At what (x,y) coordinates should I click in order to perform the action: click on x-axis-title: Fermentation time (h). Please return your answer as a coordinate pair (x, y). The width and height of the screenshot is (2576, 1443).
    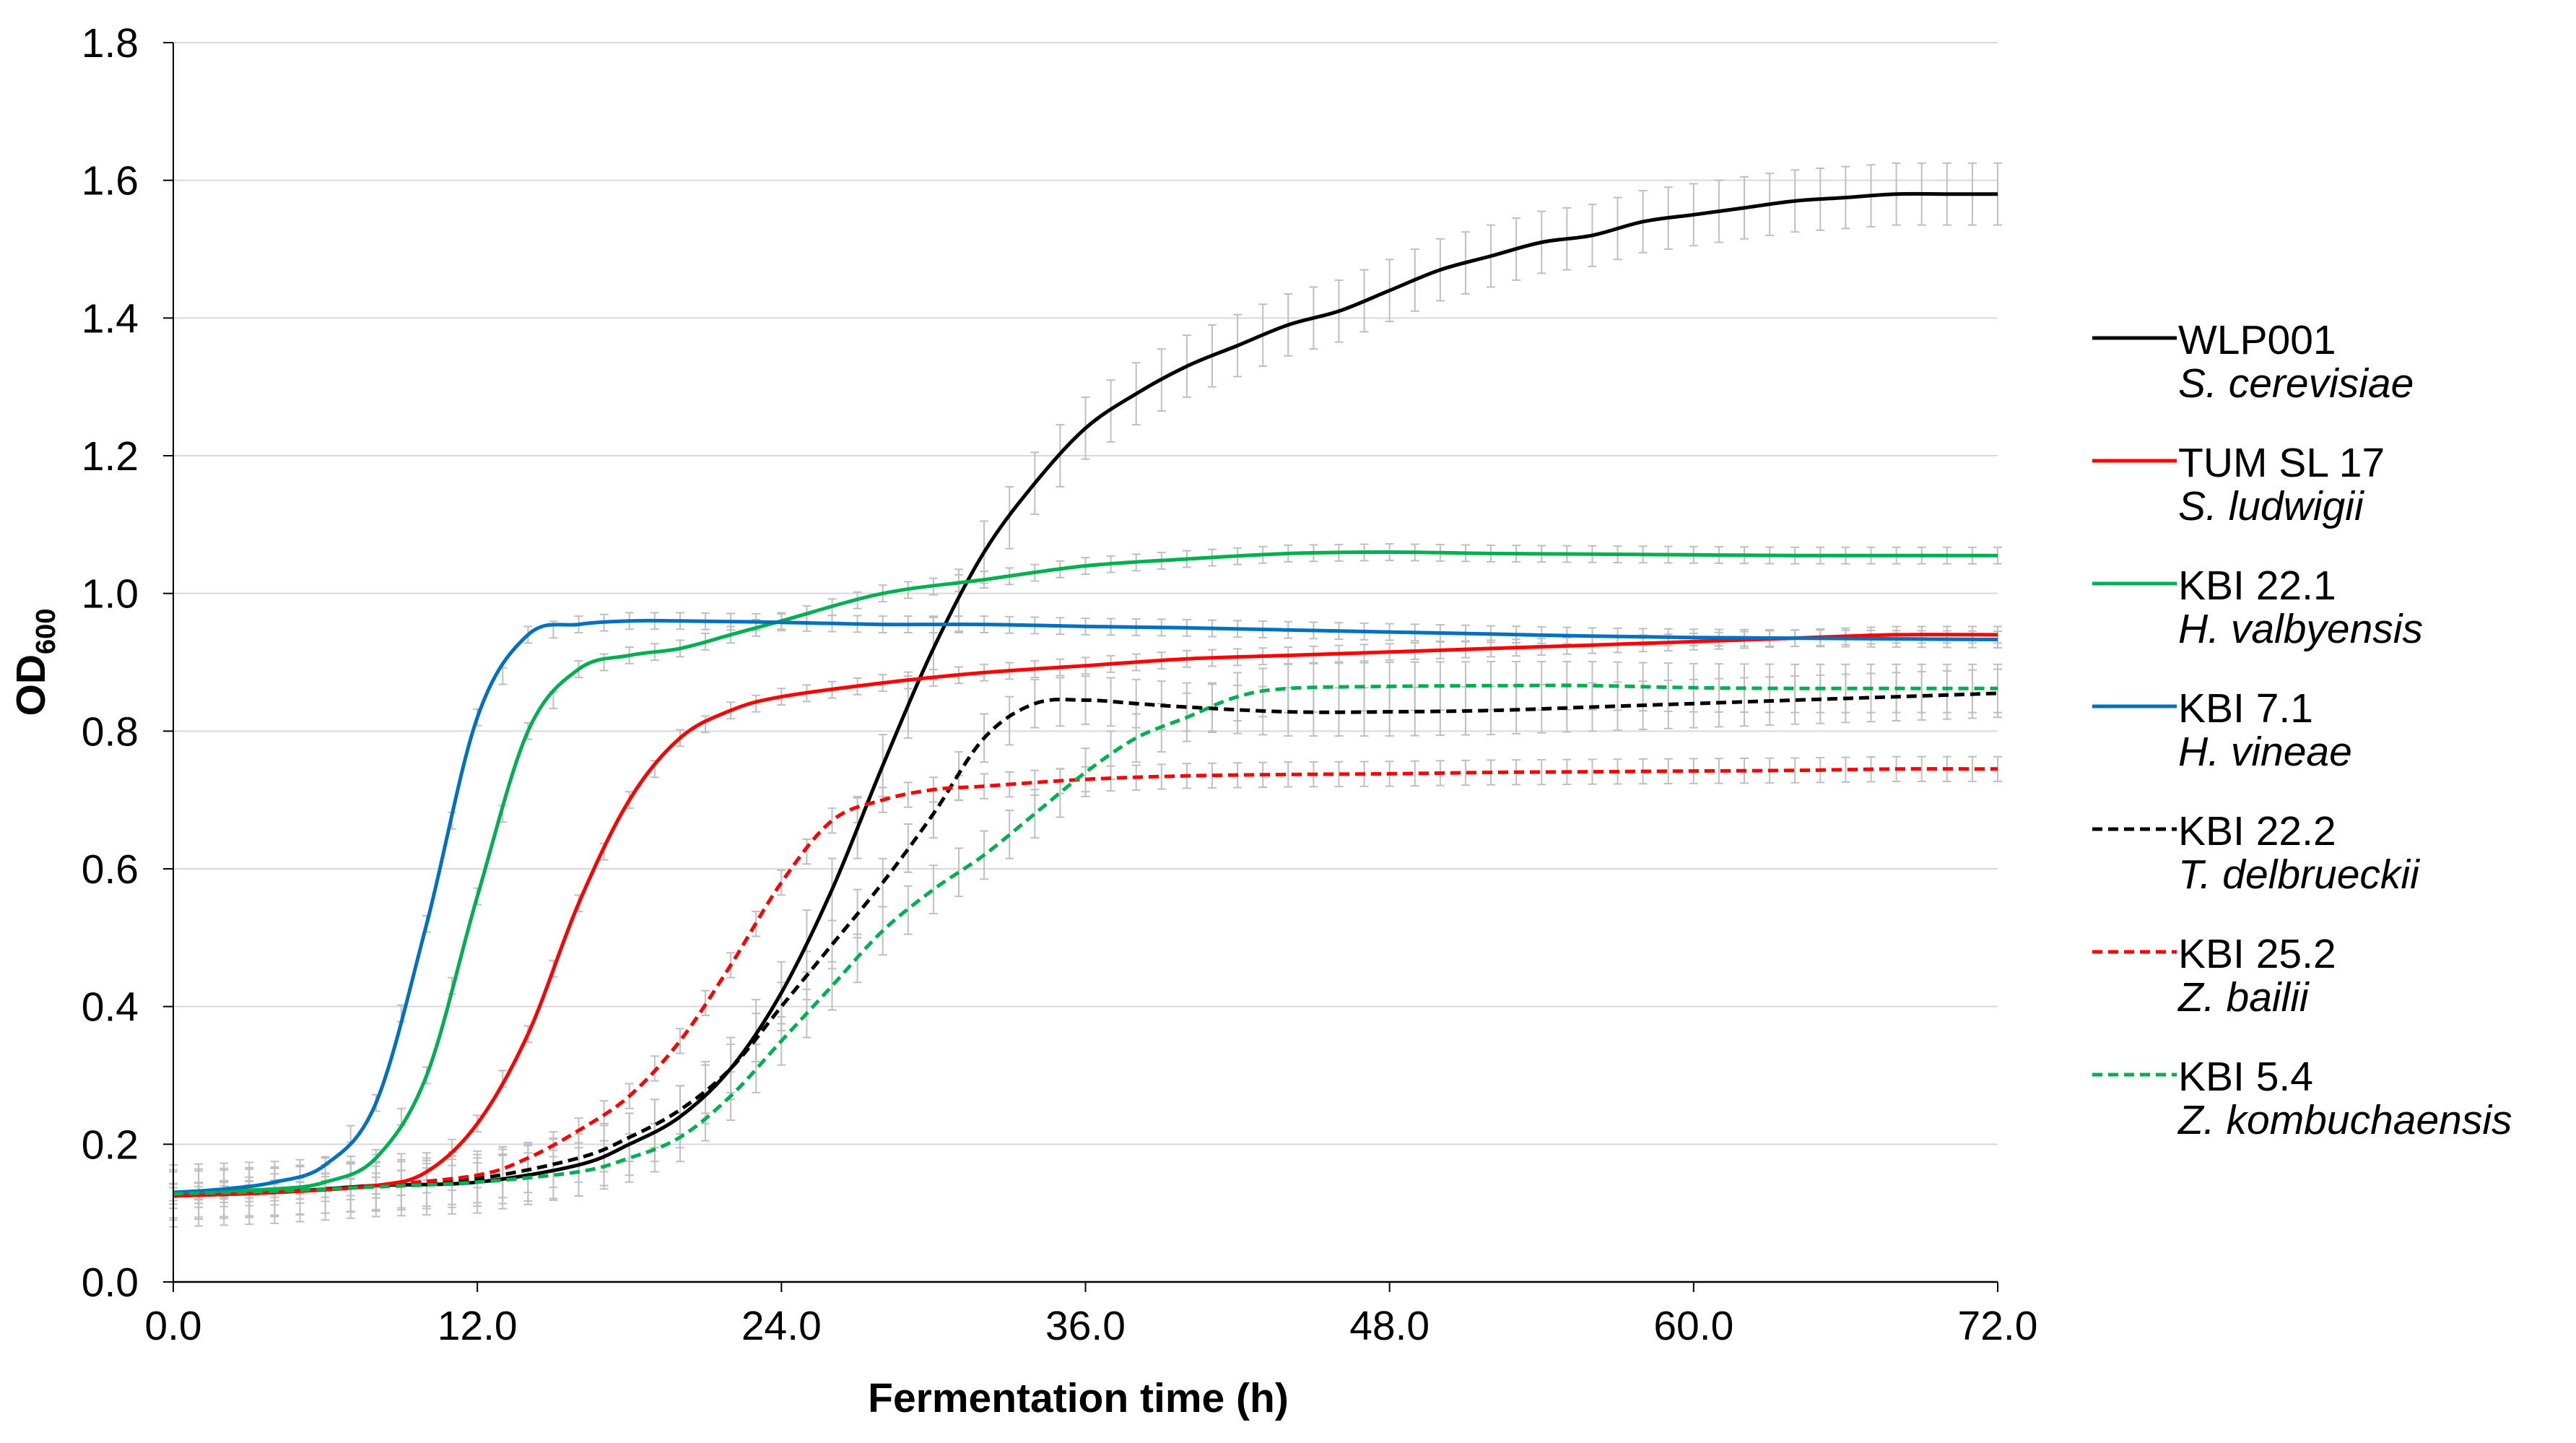
    Looking at the image, I should click on (1078, 1398).